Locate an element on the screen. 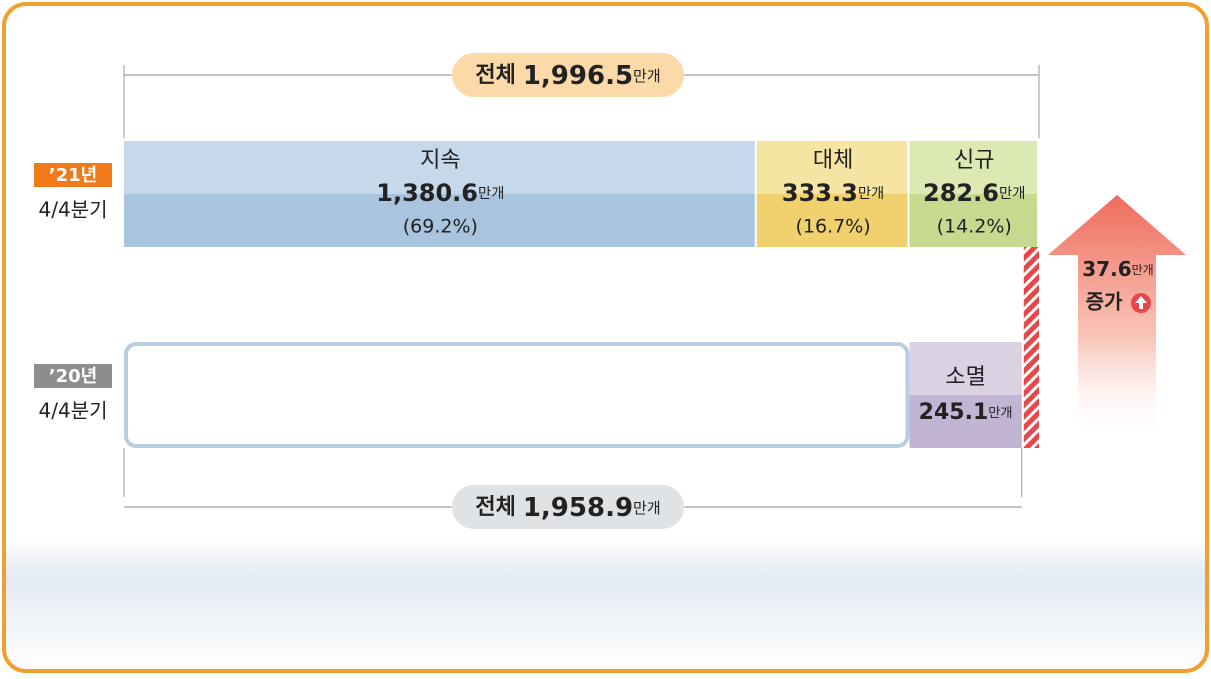  total-label: 전체 1,958.9만개 is located at coordinates (567, 508).